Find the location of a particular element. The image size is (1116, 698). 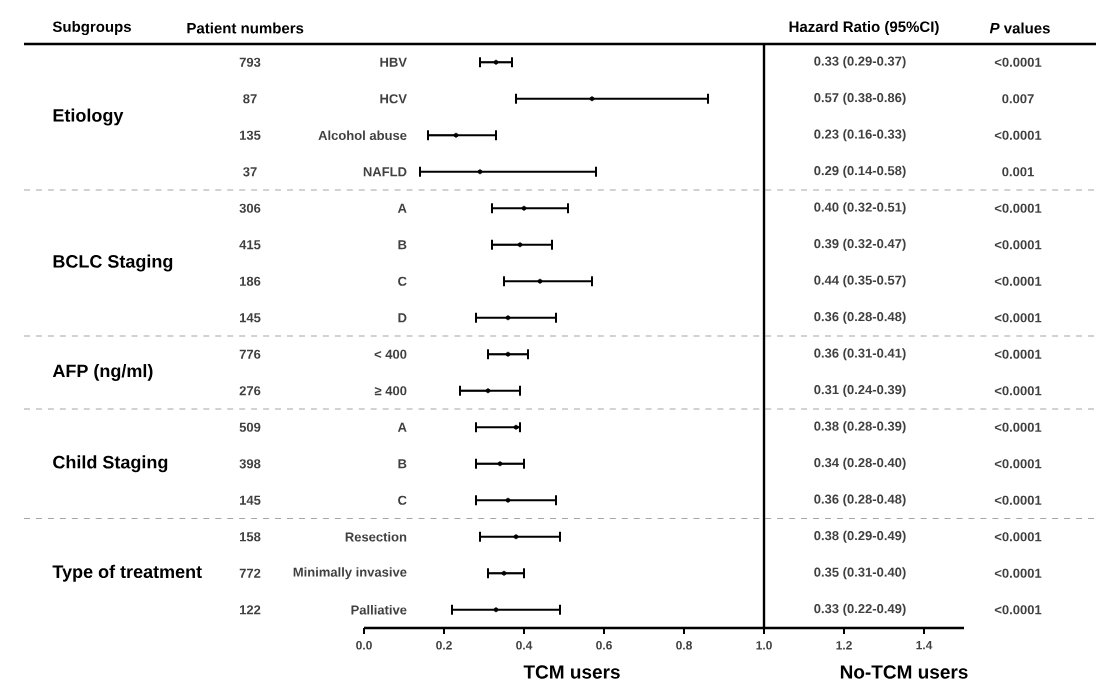

text: TCM users is located at coordinates (571, 672).